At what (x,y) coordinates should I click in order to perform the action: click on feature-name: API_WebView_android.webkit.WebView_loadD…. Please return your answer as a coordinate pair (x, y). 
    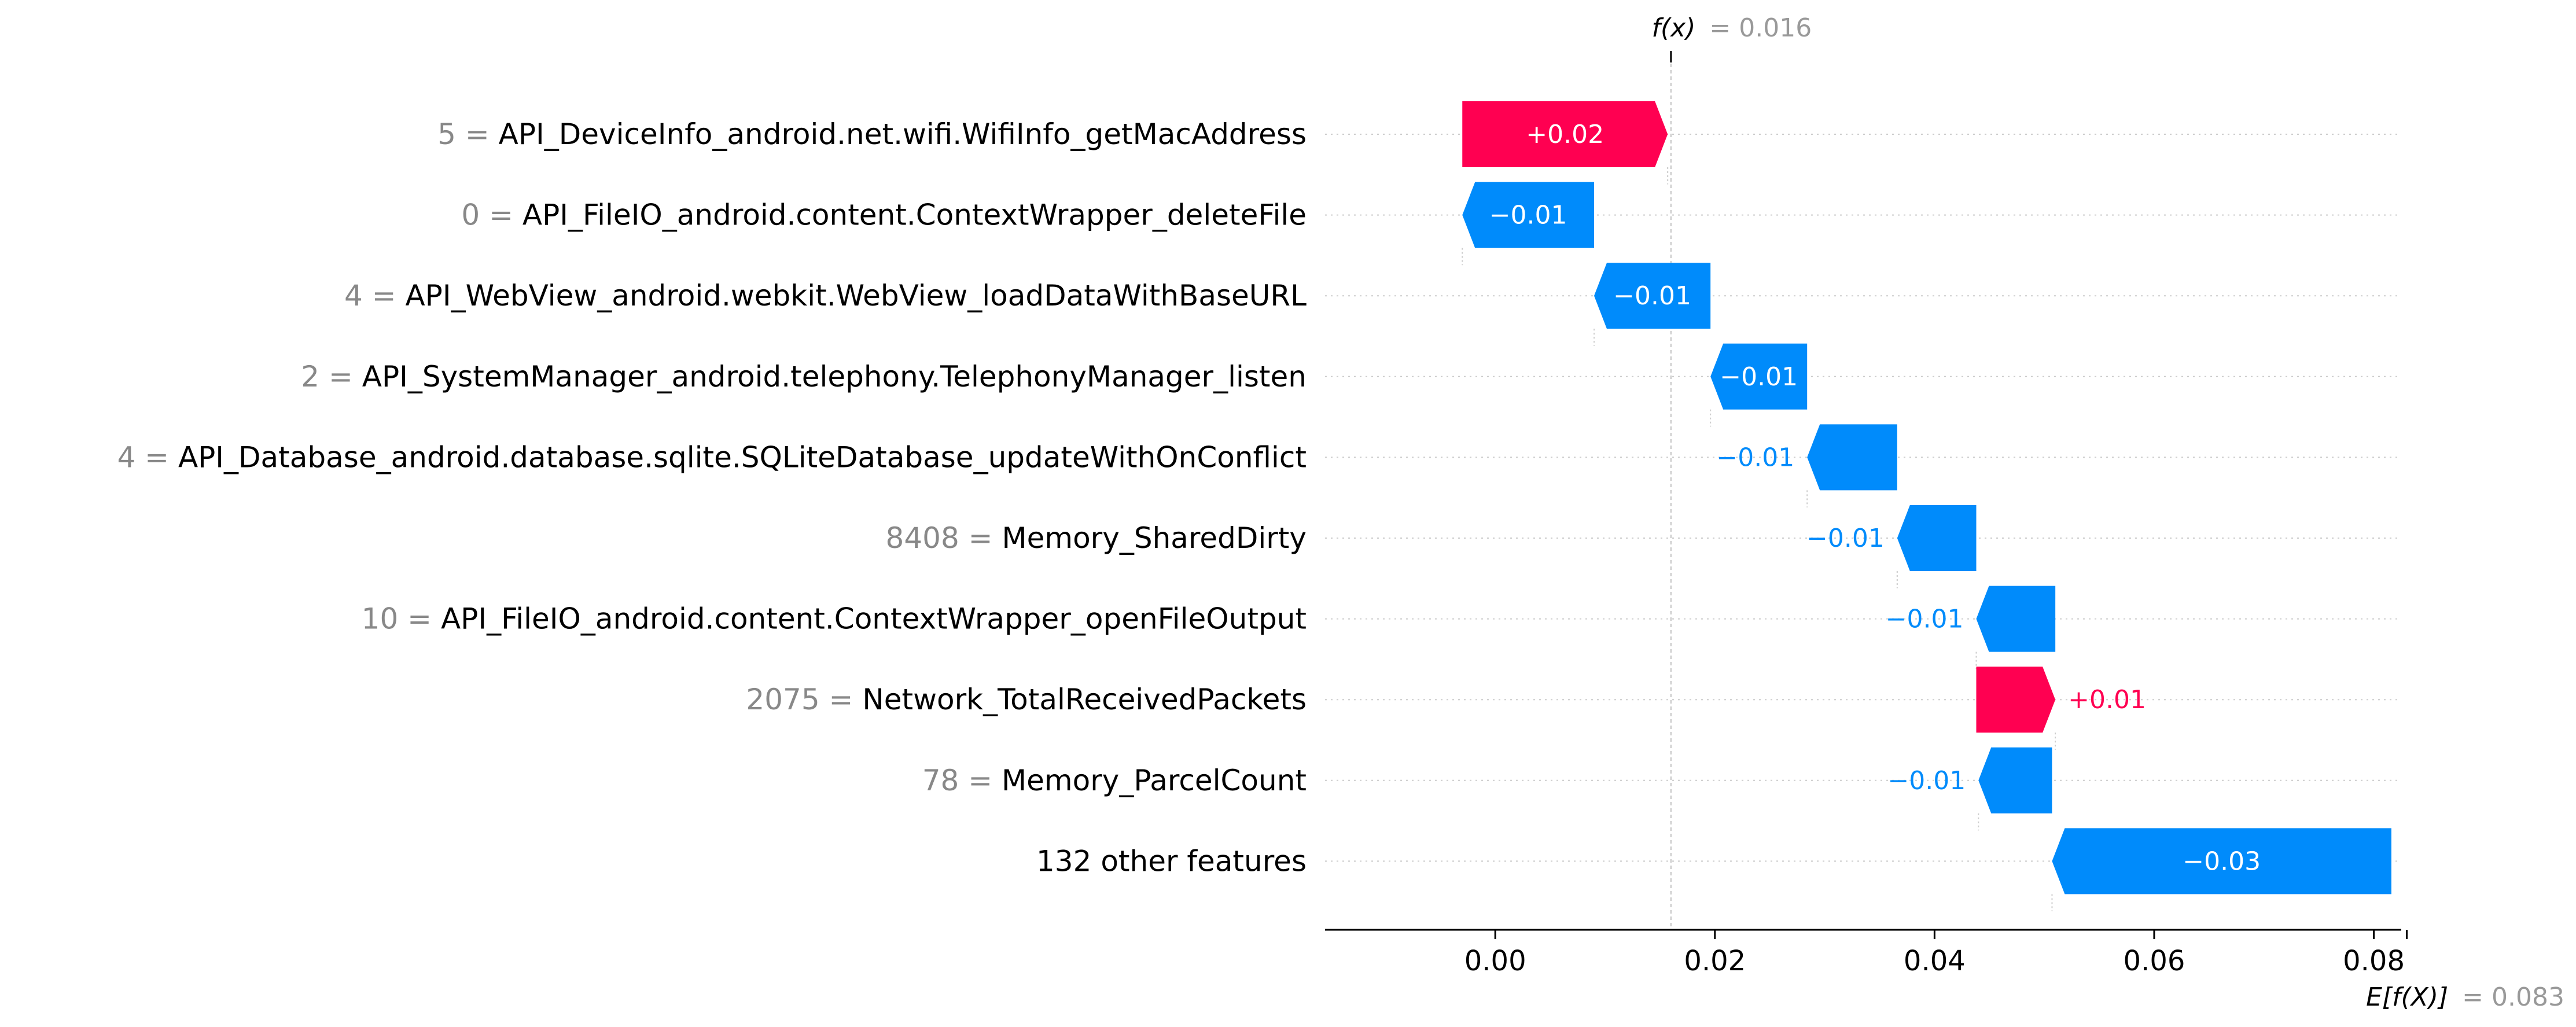
    Looking at the image, I should click on (856, 295).